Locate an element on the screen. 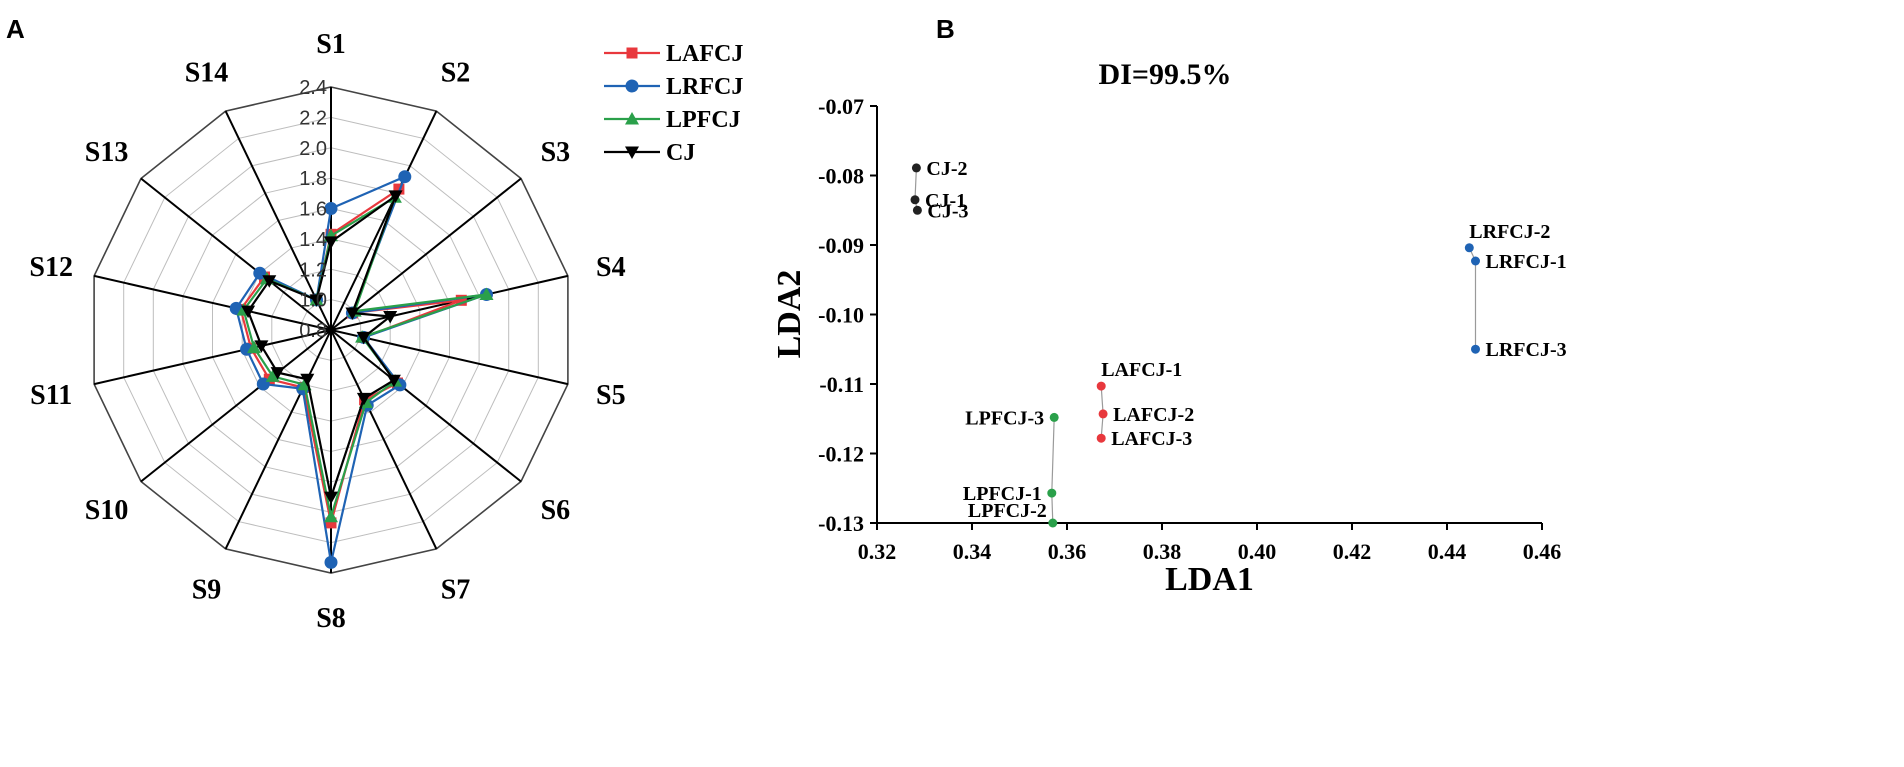 The width and height of the screenshot is (1904, 767). scatter-y-ticks: -0.07 -0.08 -0.09 -0.10 -0.11 -0.12 -0.13 is located at coordinates (847, 315).